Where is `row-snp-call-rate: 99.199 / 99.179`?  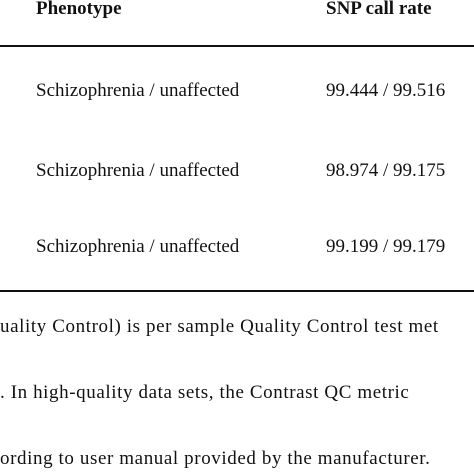
row-snp-call-rate: 99.199 / 99.179 is located at coordinates (386, 246).